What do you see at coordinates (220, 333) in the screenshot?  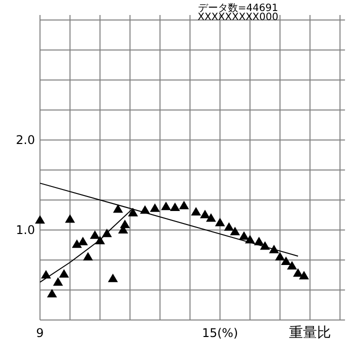 I see `x-tick-label: 15(%)` at bounding box center [220, 333].